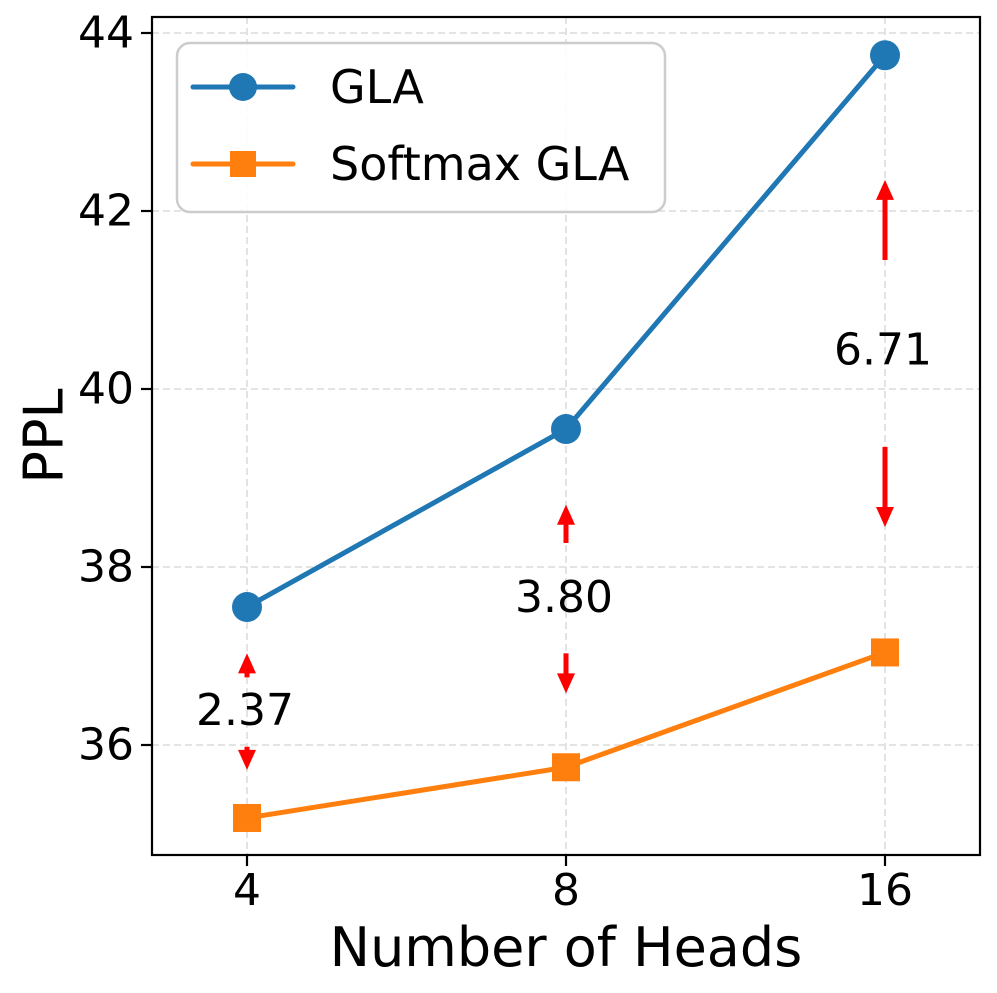 The image size is (997, 993). Describe the element at coordinates (564, 597) in the screenshot. I see `gap-annotation-label: 3.80` at that location.